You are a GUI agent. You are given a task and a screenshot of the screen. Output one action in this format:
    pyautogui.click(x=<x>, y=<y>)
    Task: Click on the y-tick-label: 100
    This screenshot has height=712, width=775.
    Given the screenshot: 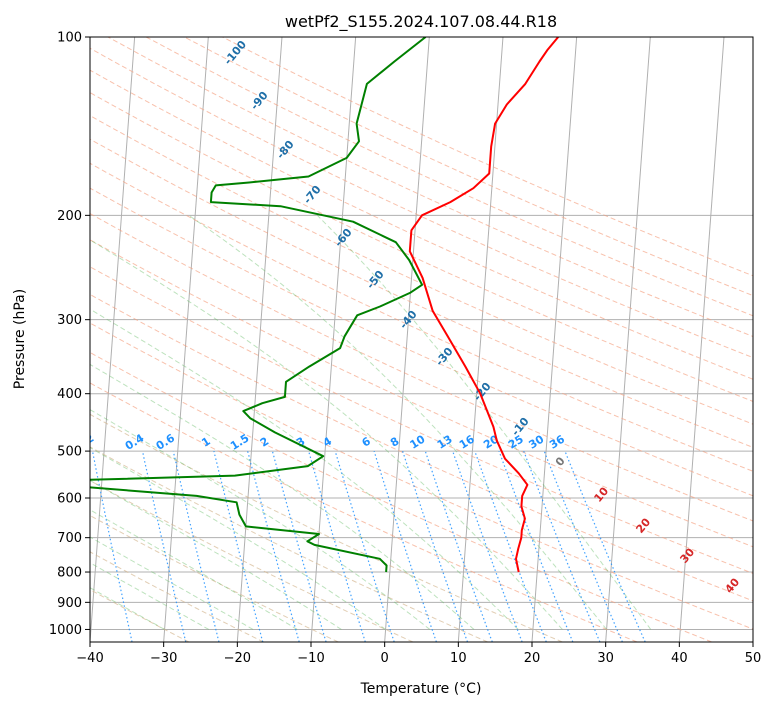 What is the action you would take?
    pyautogui.click(x=69, y=38)
    